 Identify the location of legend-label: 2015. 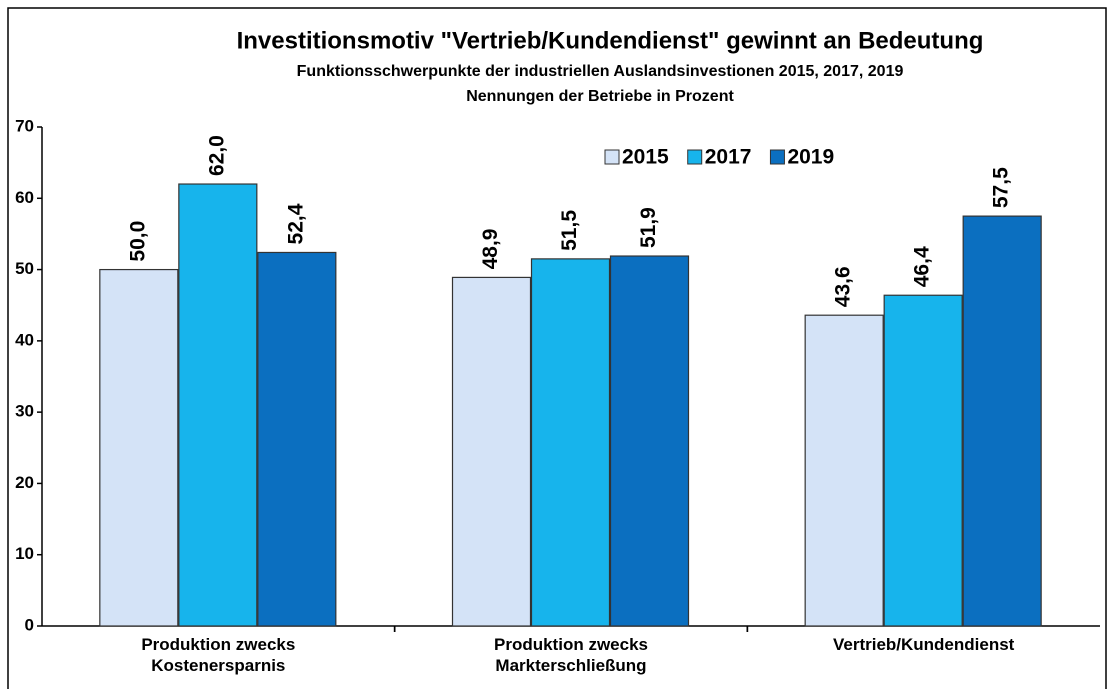
(645, 157).